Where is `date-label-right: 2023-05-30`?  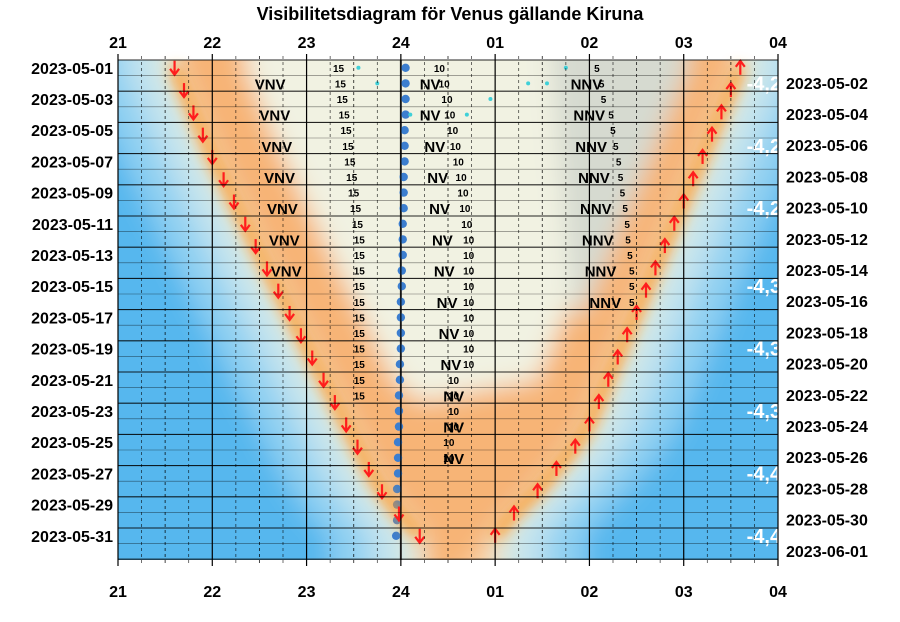 date-label-right: 2023-05-30 is located at coordinates (827, 521).